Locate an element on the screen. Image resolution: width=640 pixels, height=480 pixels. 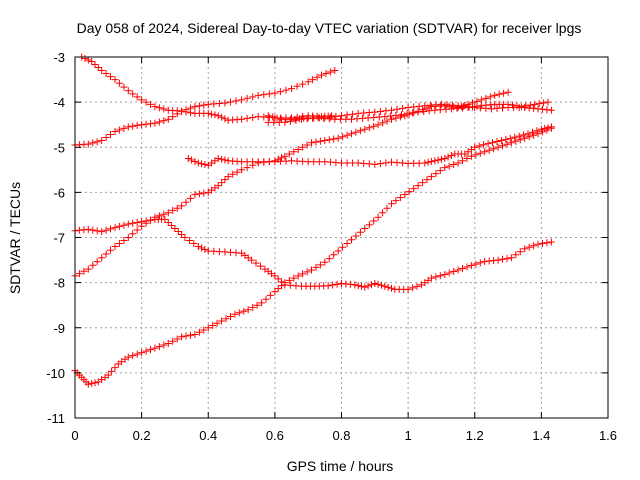
x-tick-label: 0 is located at coordinates (74, 435).